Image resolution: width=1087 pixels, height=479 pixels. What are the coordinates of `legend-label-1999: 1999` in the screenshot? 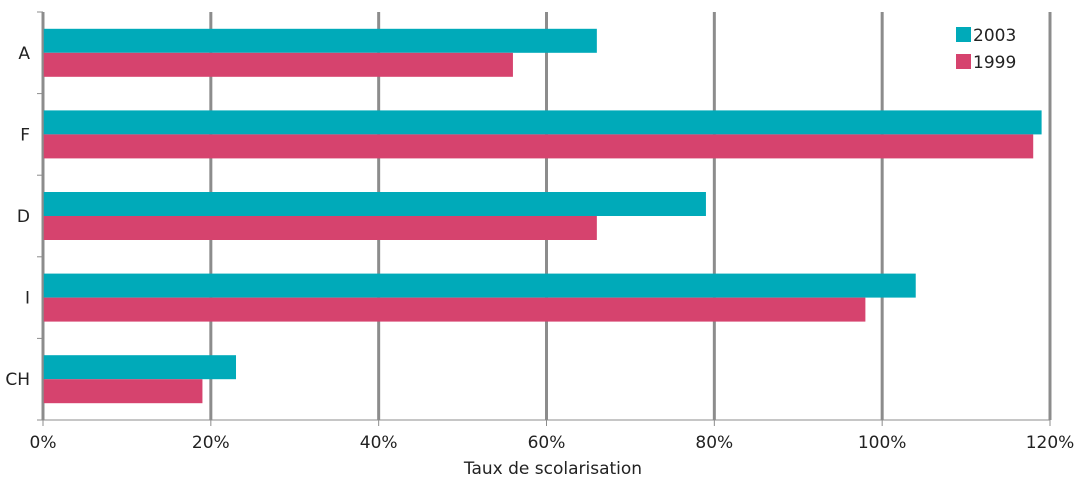 It's located at (994, 63).